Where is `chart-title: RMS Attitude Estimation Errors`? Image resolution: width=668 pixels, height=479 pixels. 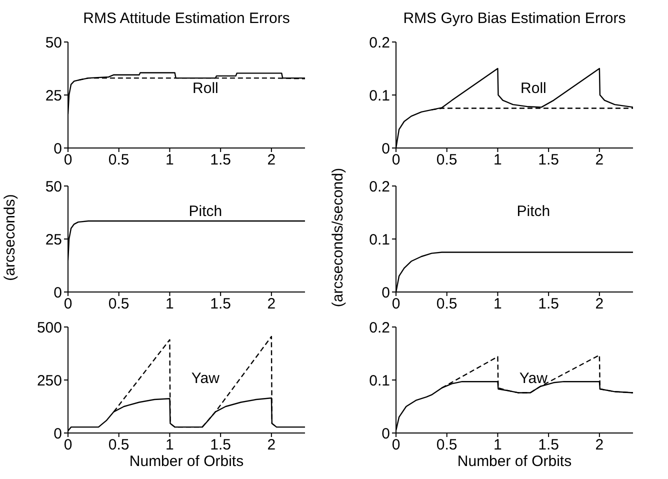
chart-title: RMS Attitude Estimation Errors is located at coordinates (186, 18).